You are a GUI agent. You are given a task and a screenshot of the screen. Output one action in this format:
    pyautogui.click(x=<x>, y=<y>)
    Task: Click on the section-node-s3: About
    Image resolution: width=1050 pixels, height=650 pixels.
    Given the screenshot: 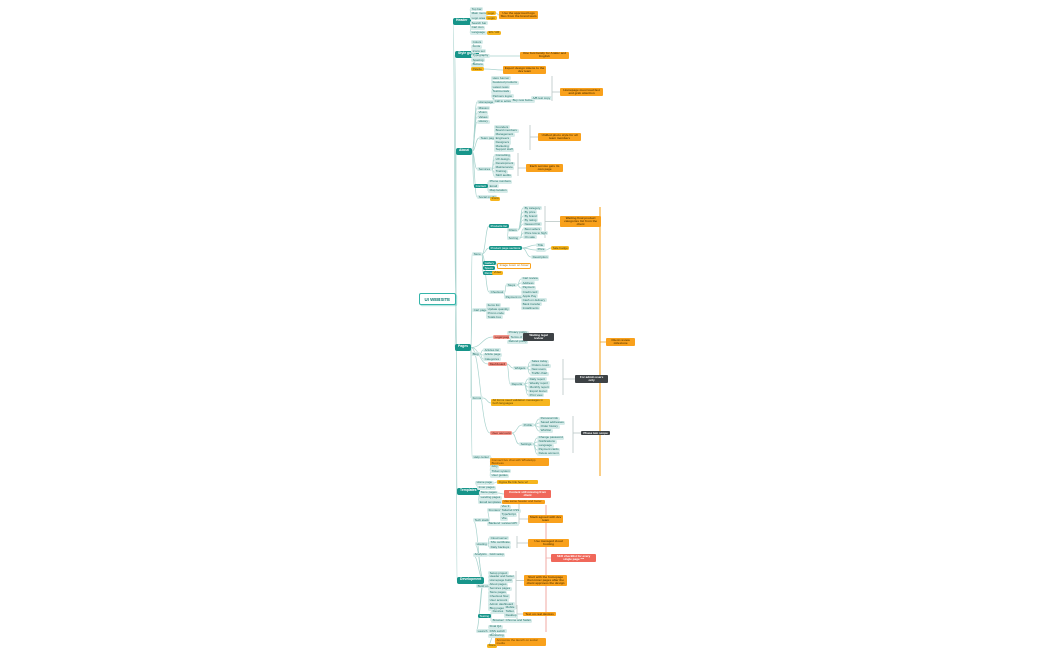 What is the action you would take?
    pyautogui.click(x=464, y=151)
    